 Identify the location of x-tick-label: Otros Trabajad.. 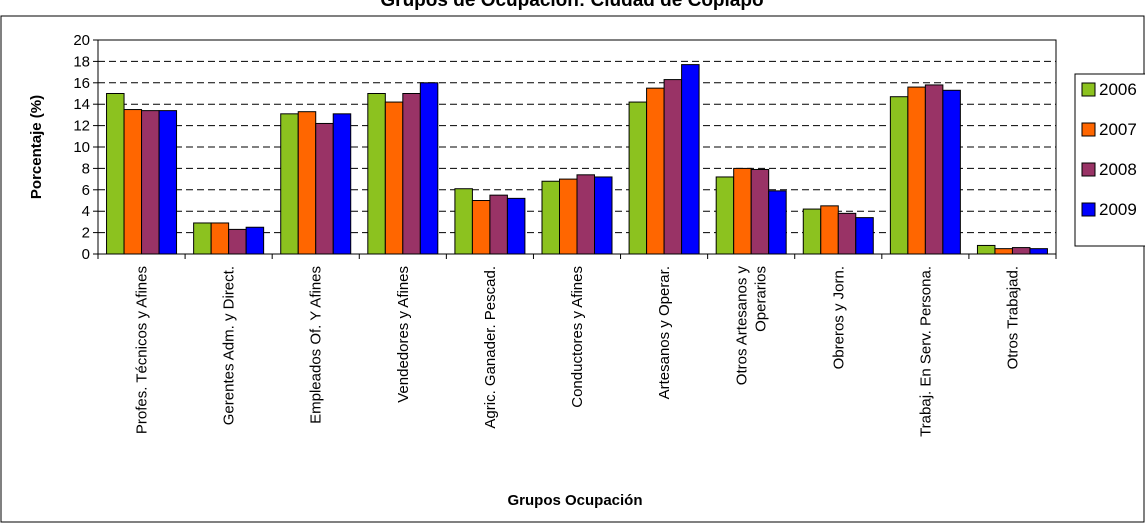
(1012, 317).